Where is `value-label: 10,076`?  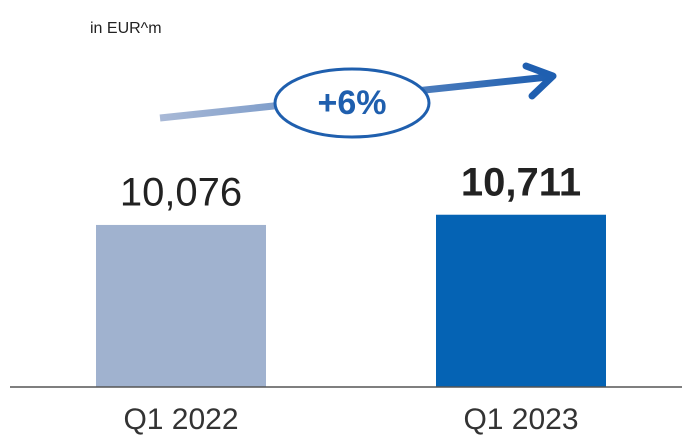 value-label: 10,076 is located at coordinates (181, 193).